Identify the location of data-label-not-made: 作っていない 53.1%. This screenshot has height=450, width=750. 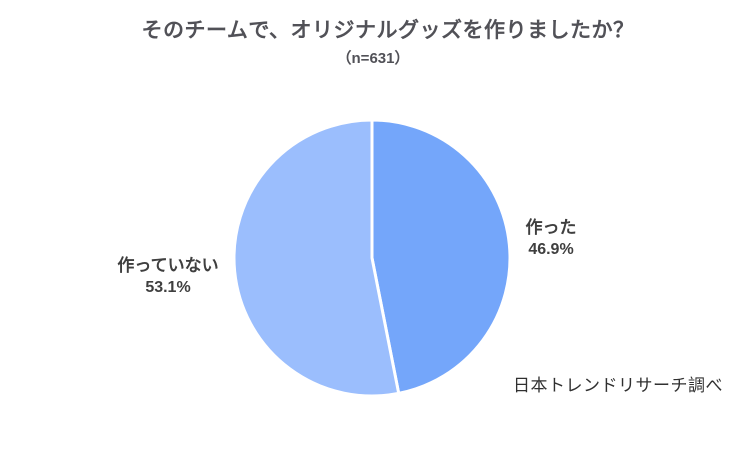
(168, 277).